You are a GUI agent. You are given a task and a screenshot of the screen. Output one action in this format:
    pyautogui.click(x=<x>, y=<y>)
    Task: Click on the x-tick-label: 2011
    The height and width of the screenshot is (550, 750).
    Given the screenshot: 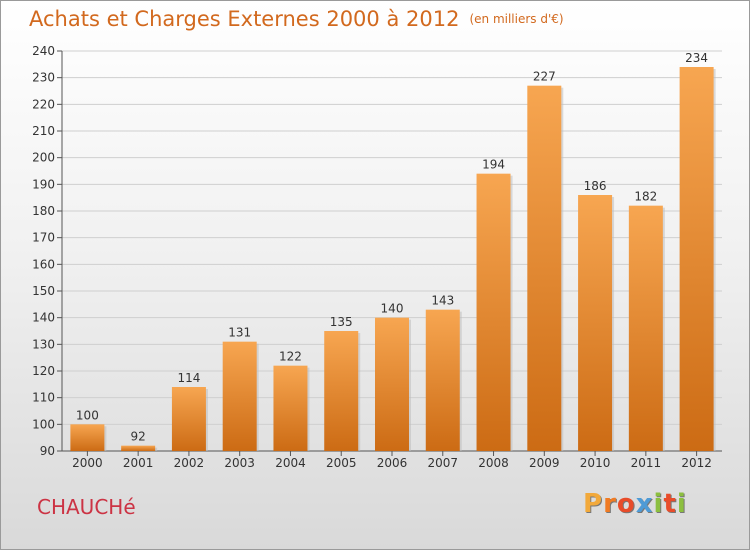 What is the action you would take?
    pyautogui.click(x=646, y=463)
    